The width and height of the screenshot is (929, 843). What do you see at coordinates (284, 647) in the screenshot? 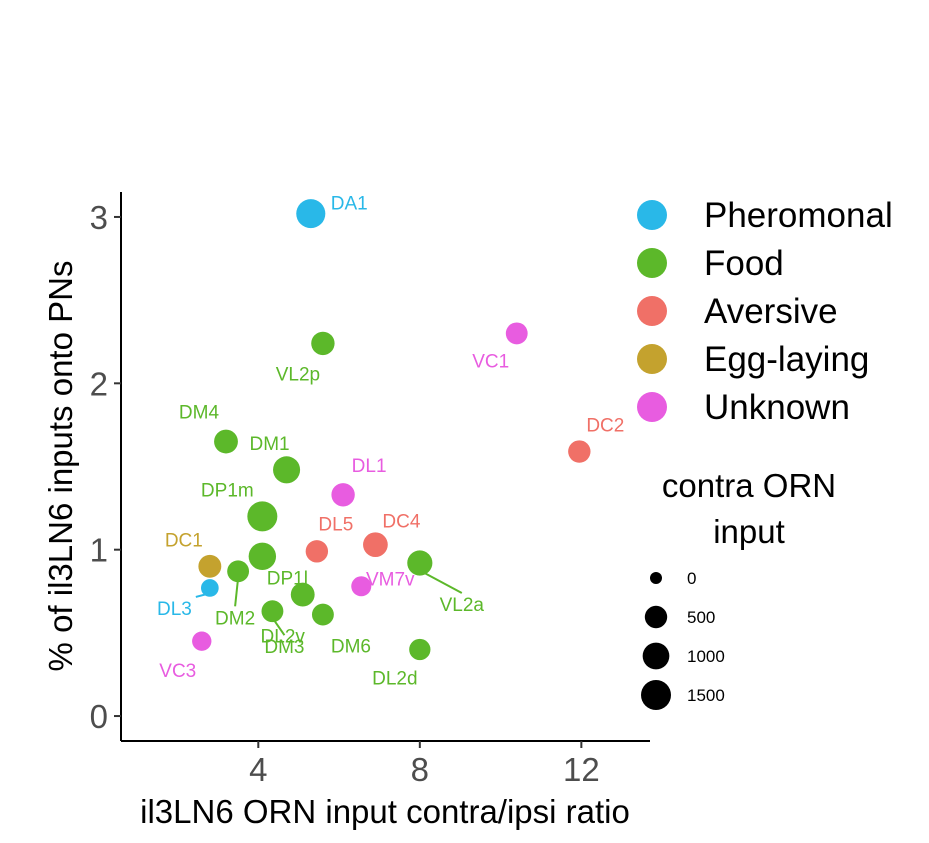
I see `point-label: DM3` at bounding box center [284, 647].